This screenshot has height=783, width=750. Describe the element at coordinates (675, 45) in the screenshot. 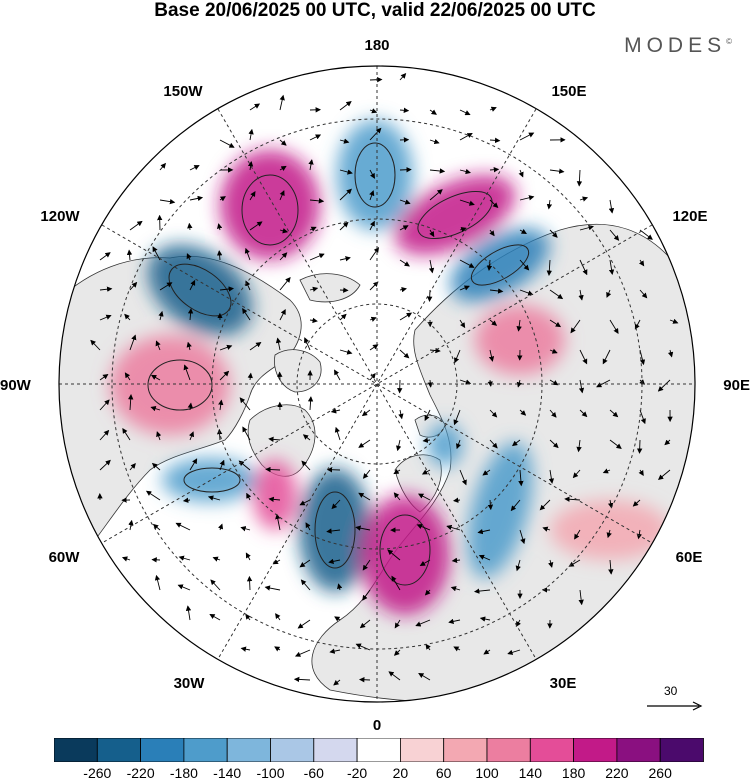

I see `logo-text: MODES` at that location.